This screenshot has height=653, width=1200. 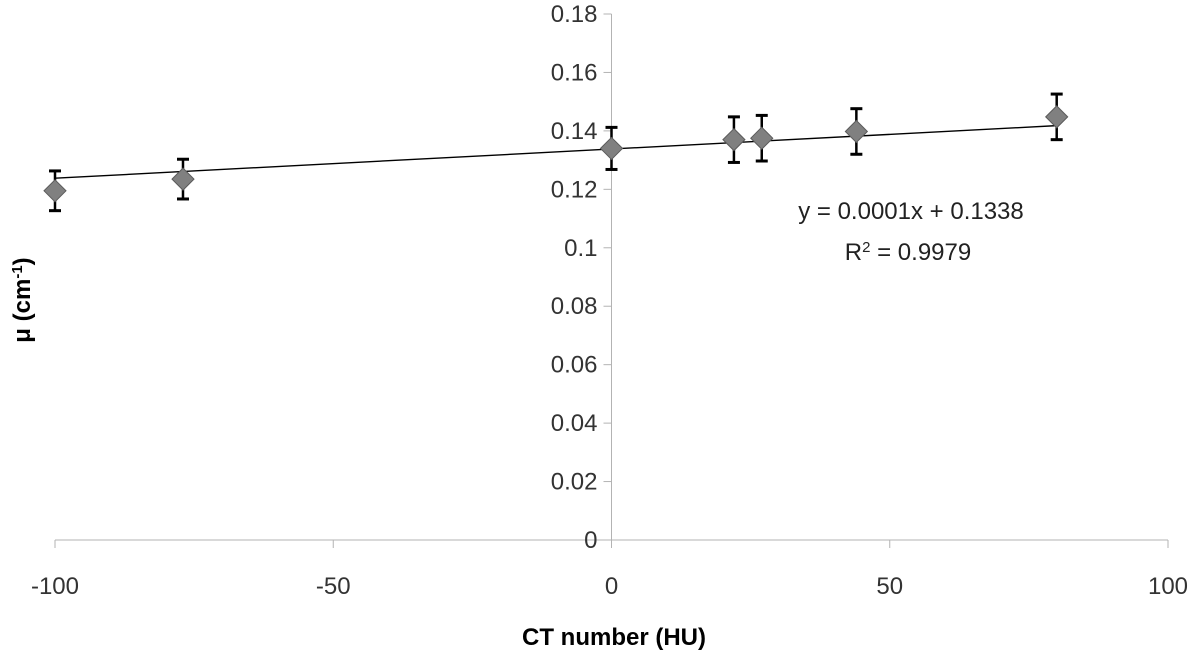 What do you see at coordinates (1168, 586) in the screenshot?
I see `x-tick-label: 100` at bounding box center [1168, 586].